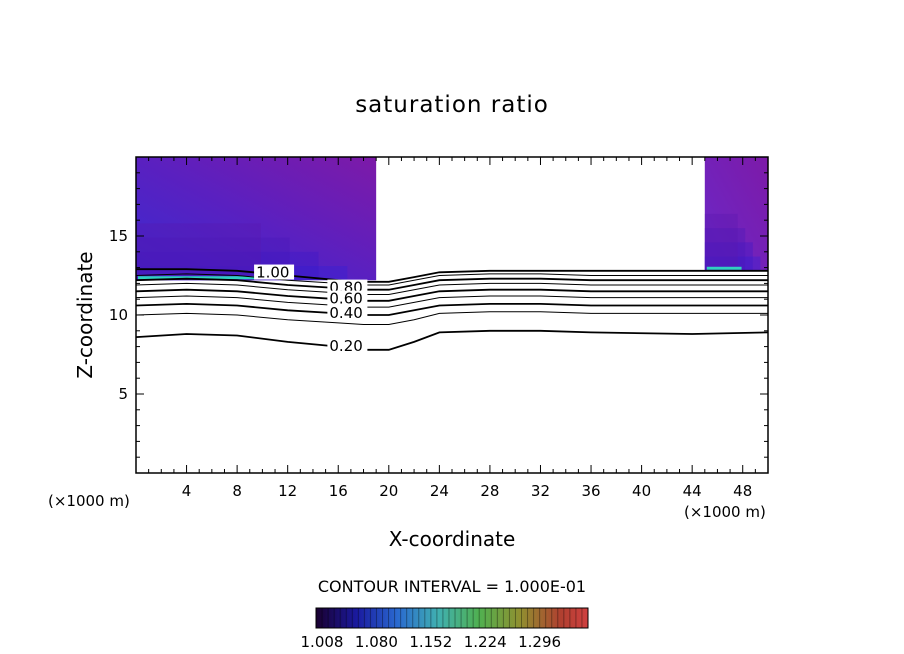 The width and height of the screenshot is (904, 654). I want to click on x-axis-unit-left: (×1000 m), so click(89, 501).